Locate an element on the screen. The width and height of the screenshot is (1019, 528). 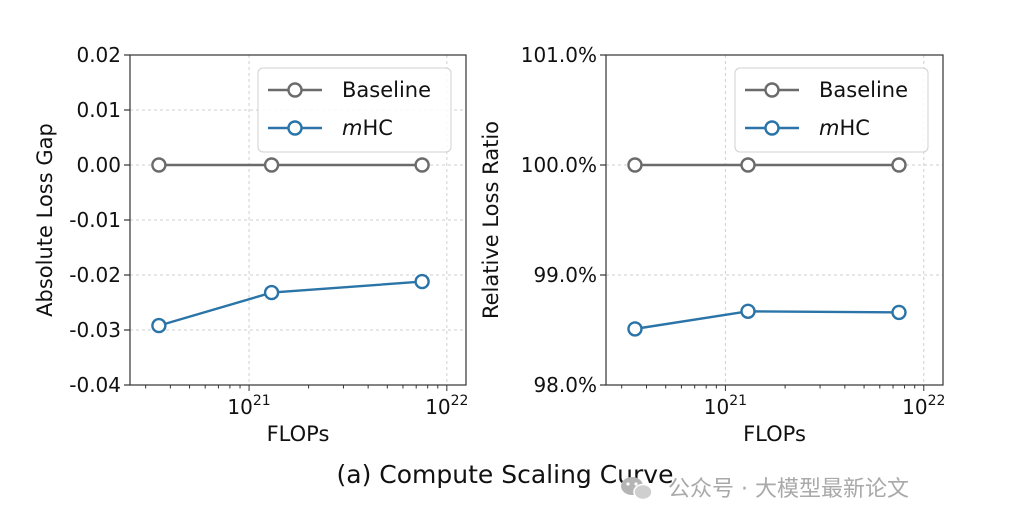
wechat-icon is located at coordinates (637, 489).